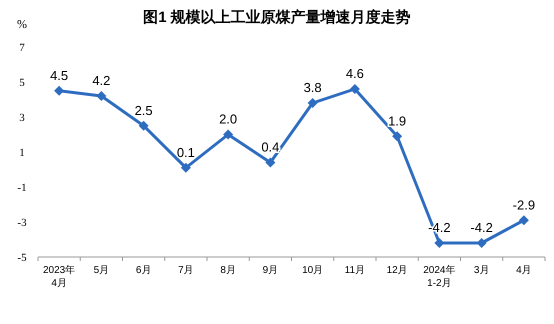 Image resolution: width=554 pixels, height=324 pixels. What do you see at coordinates (277, 17) in the screenshot?
I see `chart-title: 图1 规模以上工业原煤产量增速月度走势` at bounding box center [277, 17].